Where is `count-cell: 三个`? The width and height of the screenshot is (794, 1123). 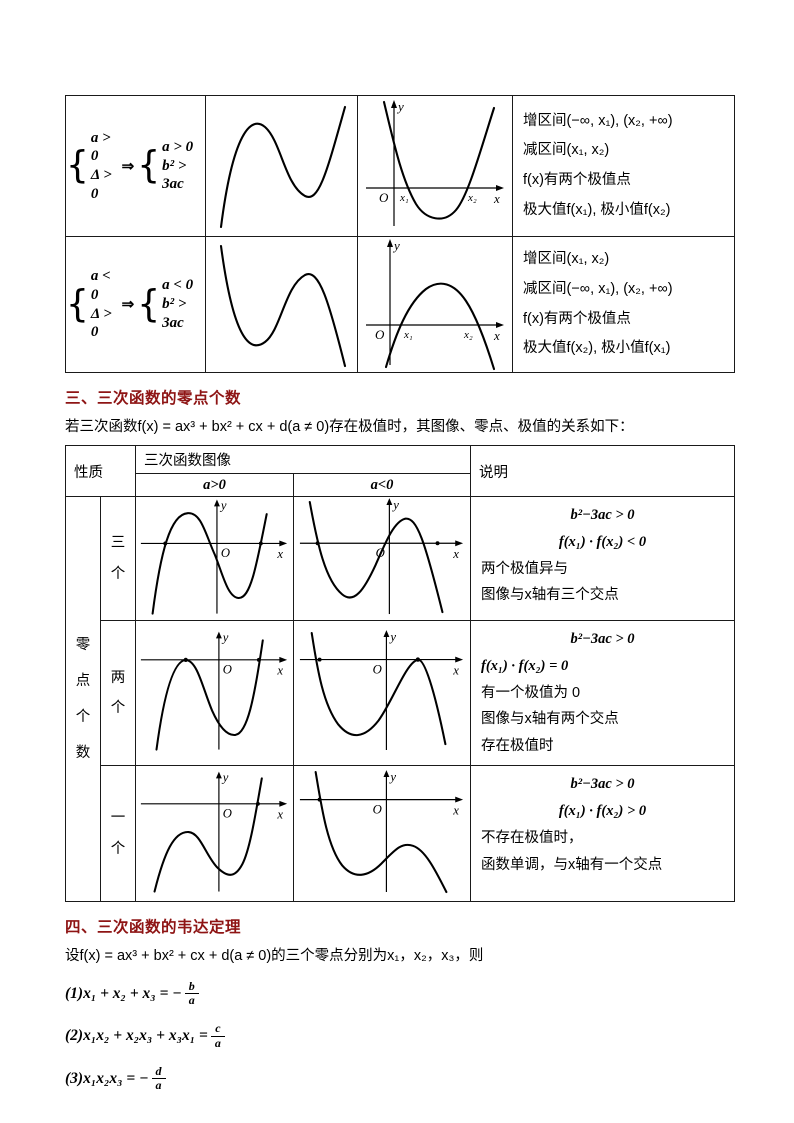
count-cell: 三个 is located at coordinates (118, 558).